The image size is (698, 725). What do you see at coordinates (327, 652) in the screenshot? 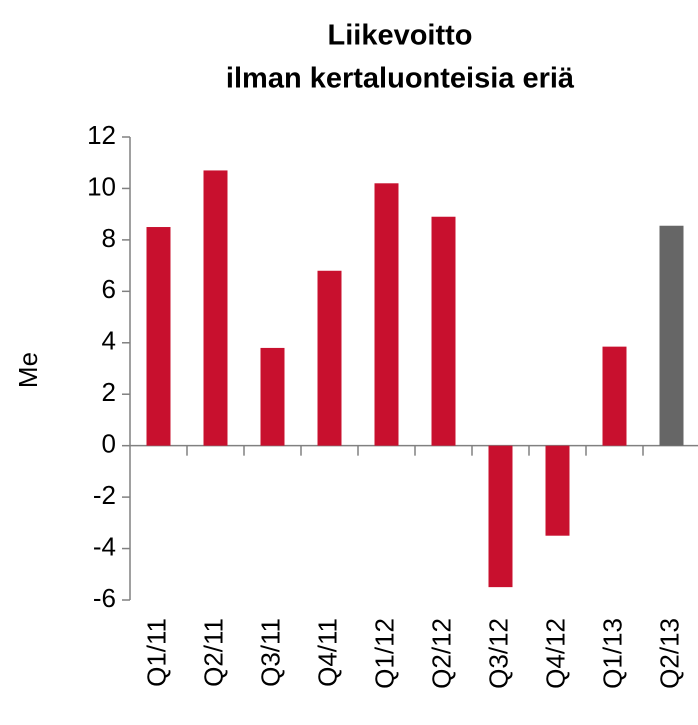
I see `x-tick-label: Q4/11` at bounding box center [327, 652].